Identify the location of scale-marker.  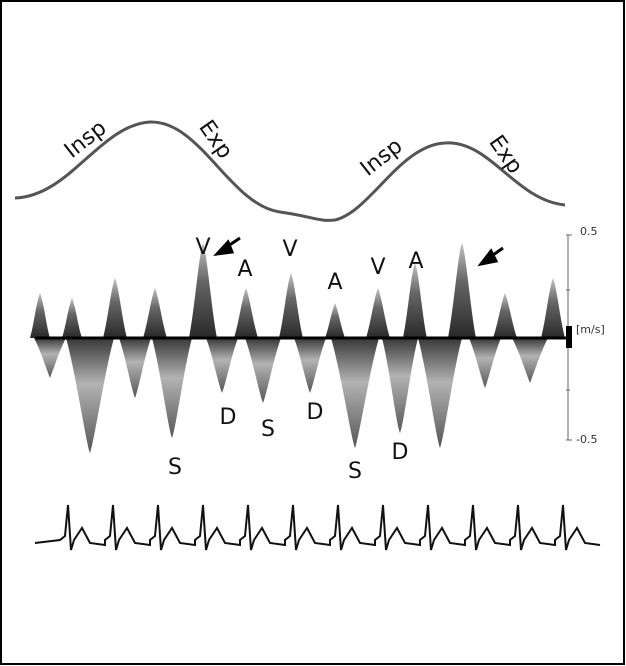
(569, 337).